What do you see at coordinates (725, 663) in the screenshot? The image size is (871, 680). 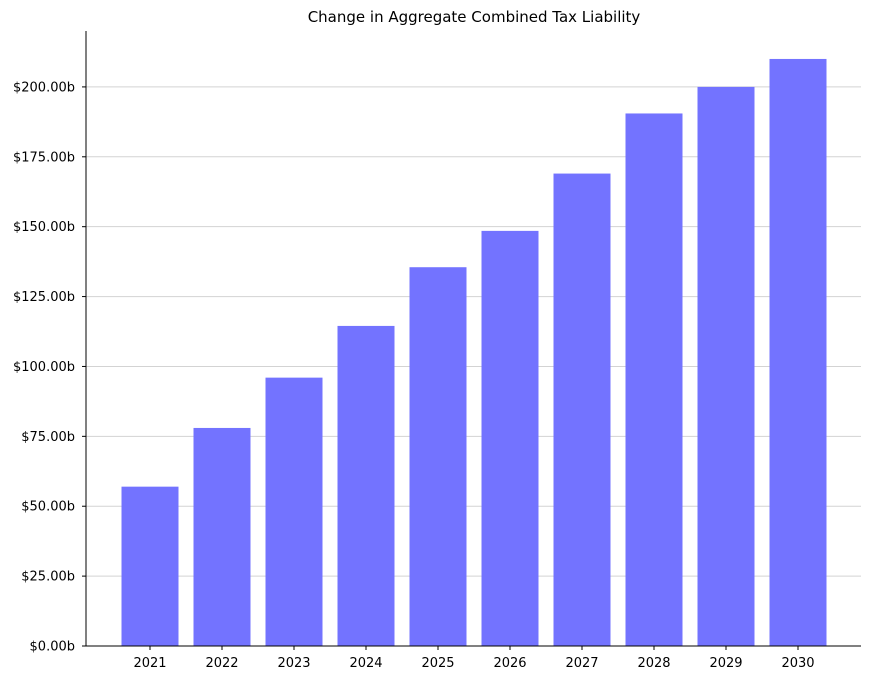 I see `x-tick-label: 2029` at bounding box center [725, 663].